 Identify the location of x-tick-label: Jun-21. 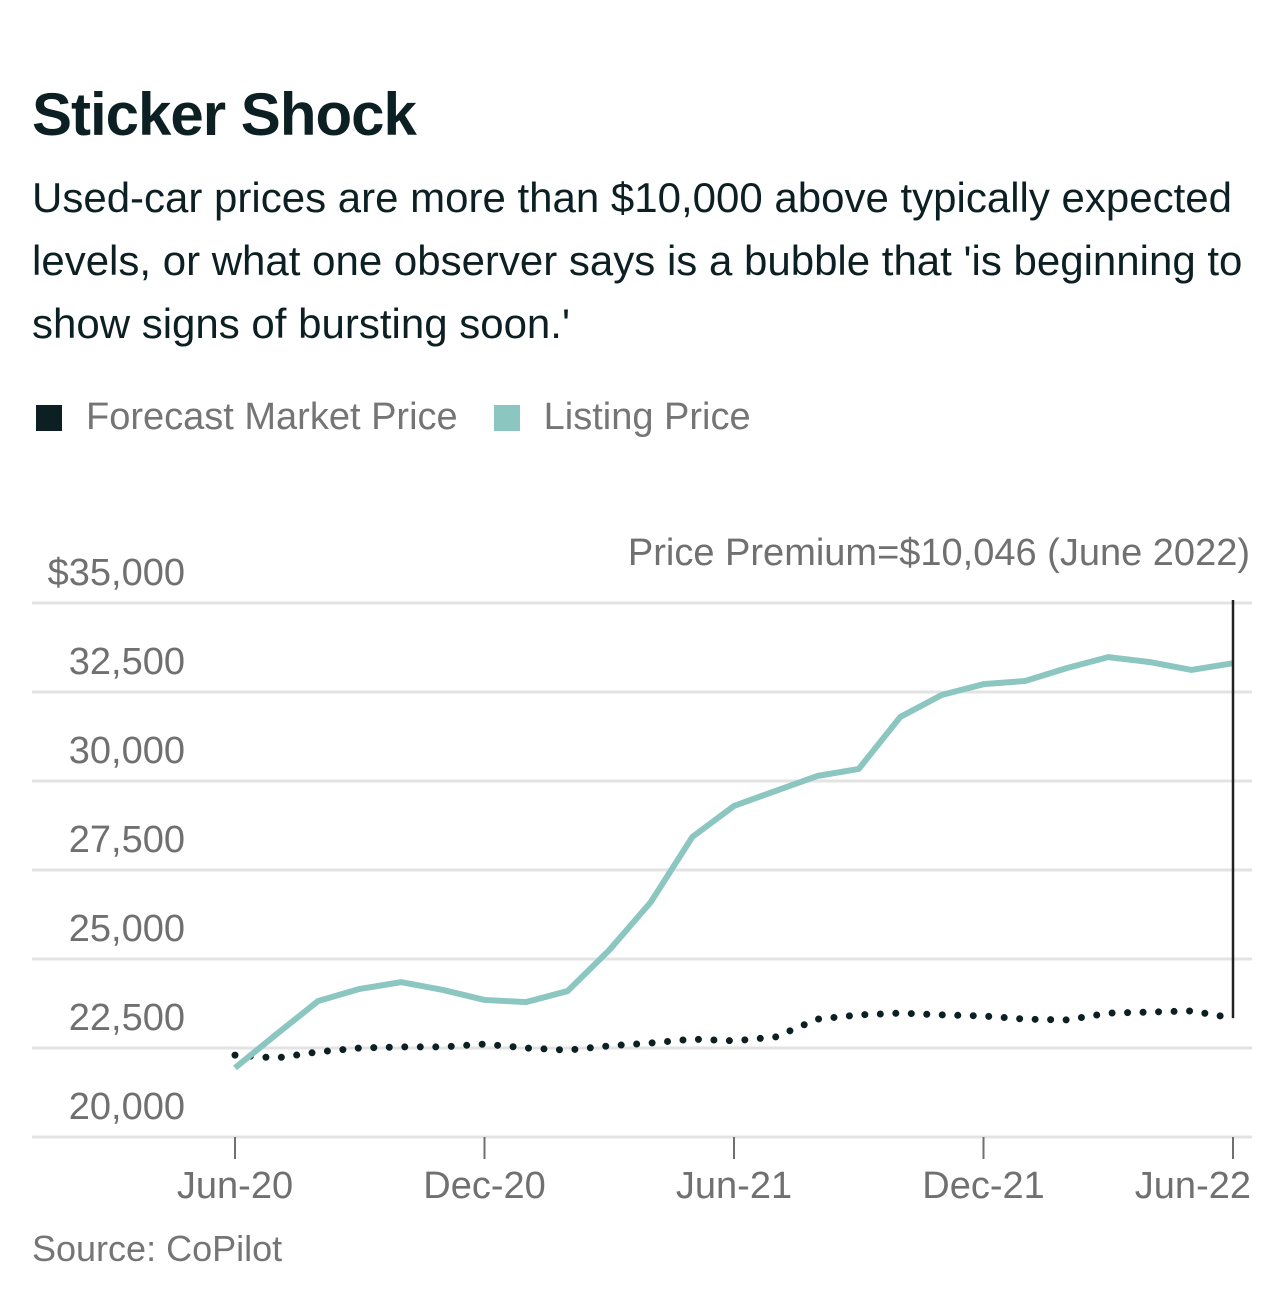
(734, 1186).